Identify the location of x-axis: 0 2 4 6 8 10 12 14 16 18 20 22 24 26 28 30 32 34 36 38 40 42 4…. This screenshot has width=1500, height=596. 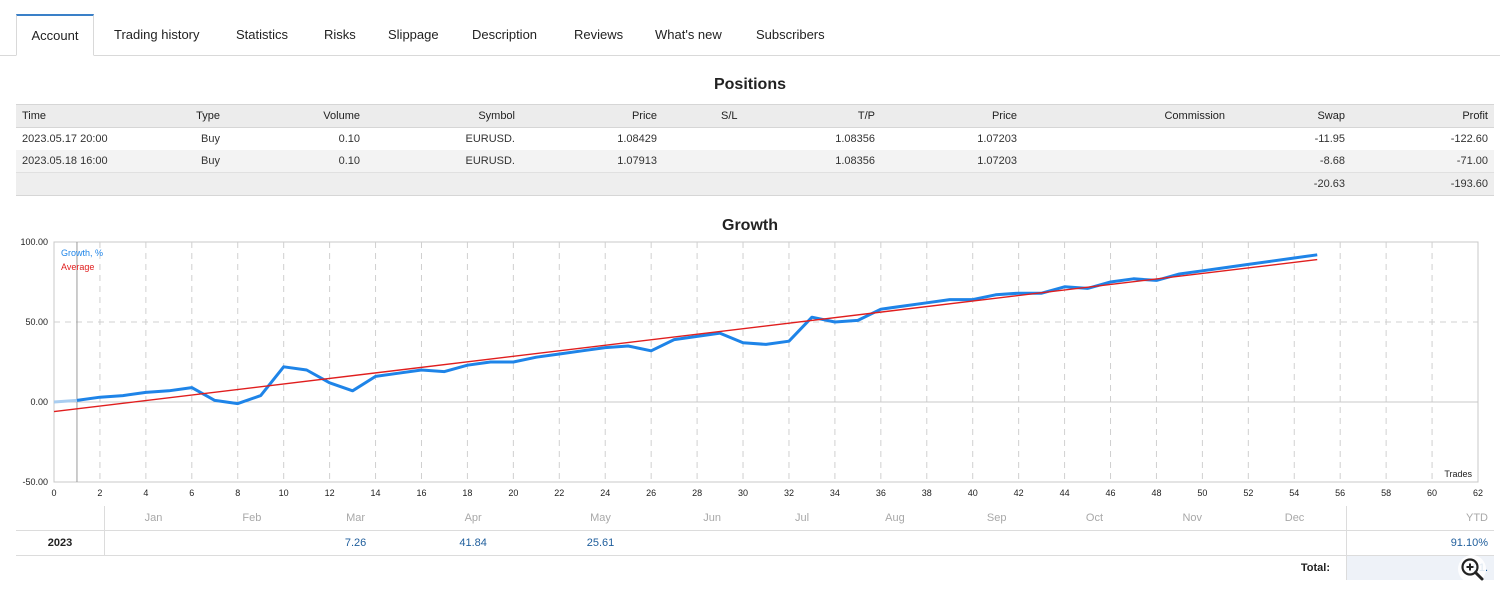
(767, 493).